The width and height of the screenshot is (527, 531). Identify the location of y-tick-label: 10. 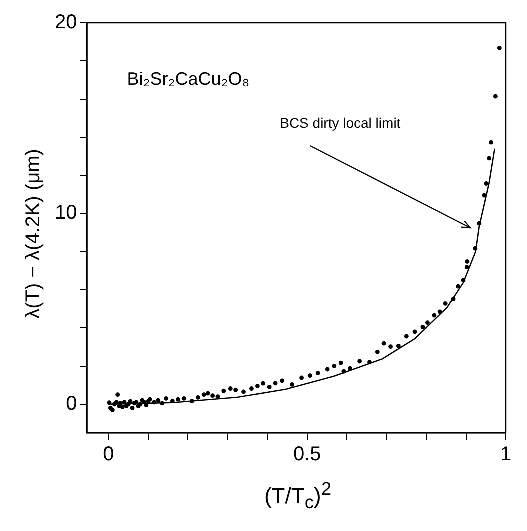
(66, 213).